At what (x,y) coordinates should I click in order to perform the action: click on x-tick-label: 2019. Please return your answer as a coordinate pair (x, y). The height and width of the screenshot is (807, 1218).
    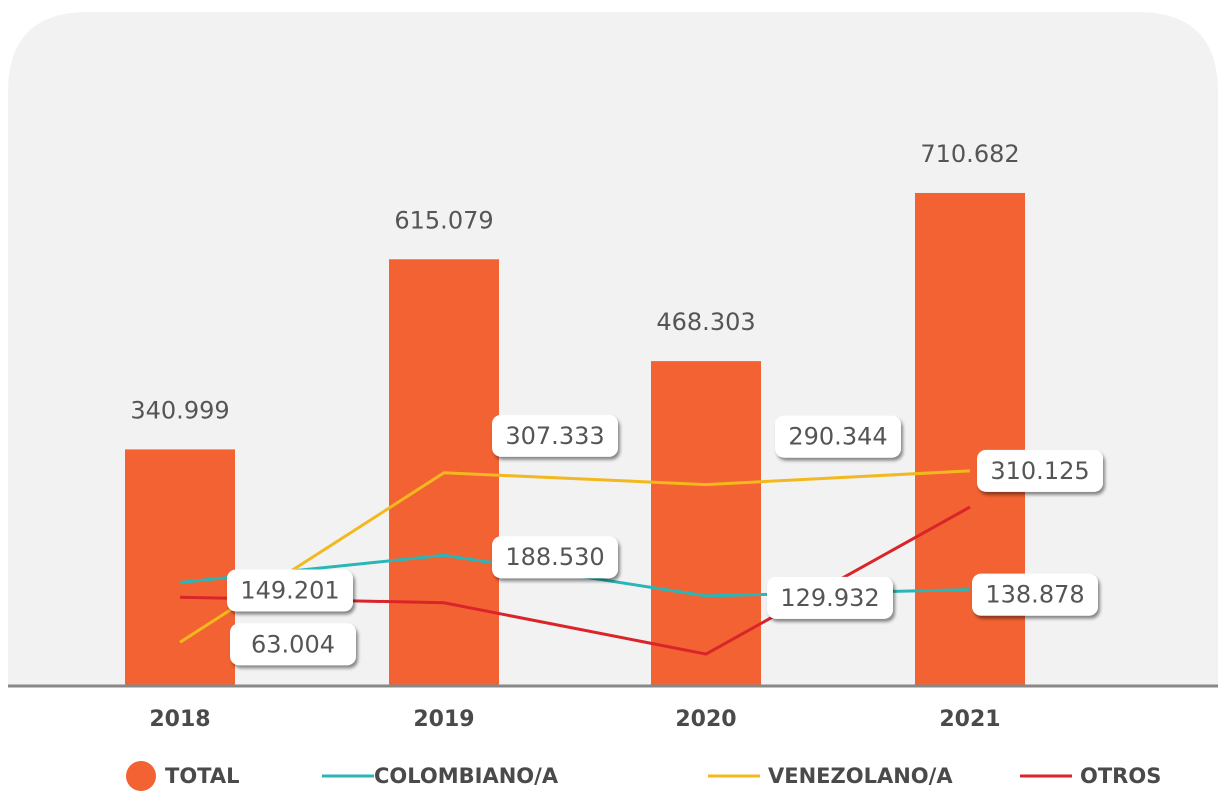
    Looking at the image, I should click on (443, 719).